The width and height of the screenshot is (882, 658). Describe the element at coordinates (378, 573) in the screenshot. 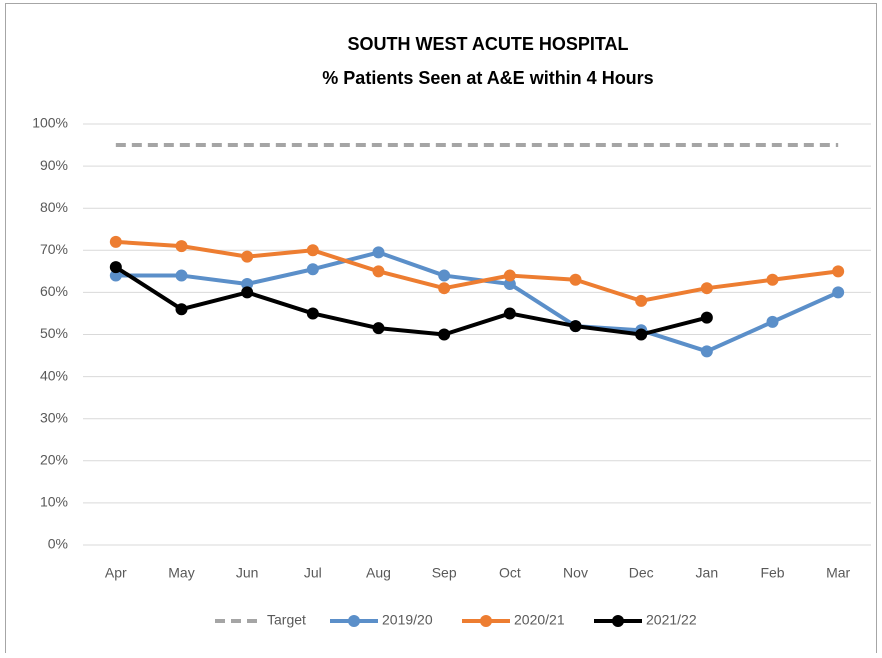

I see `x-tick-label: Aug` at that location.